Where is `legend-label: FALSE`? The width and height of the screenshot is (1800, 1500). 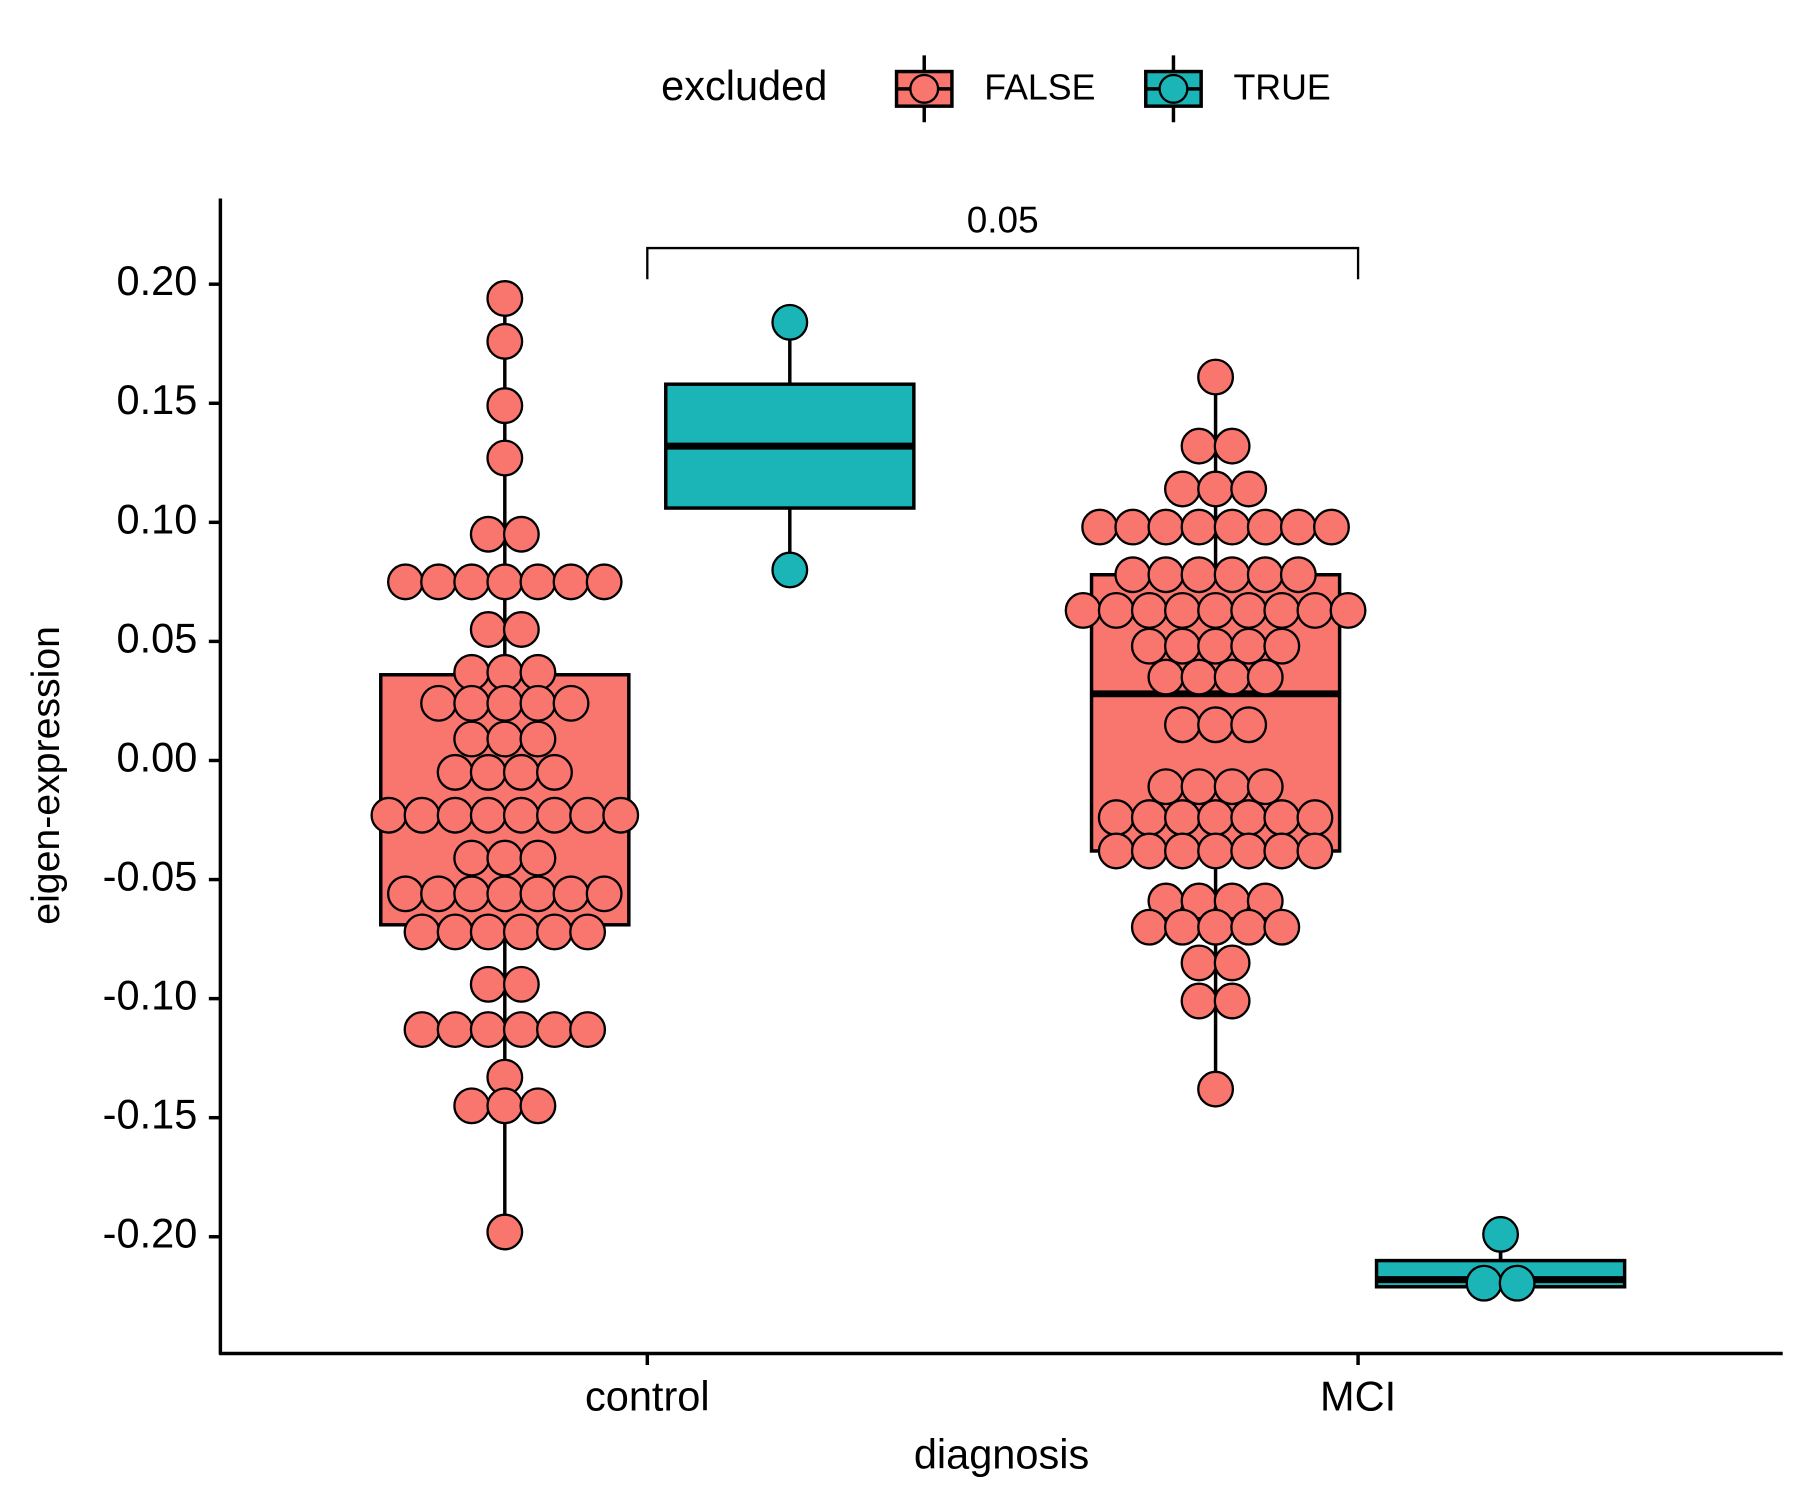 legend-label: FALSE is located at coordinates (1039, 87).